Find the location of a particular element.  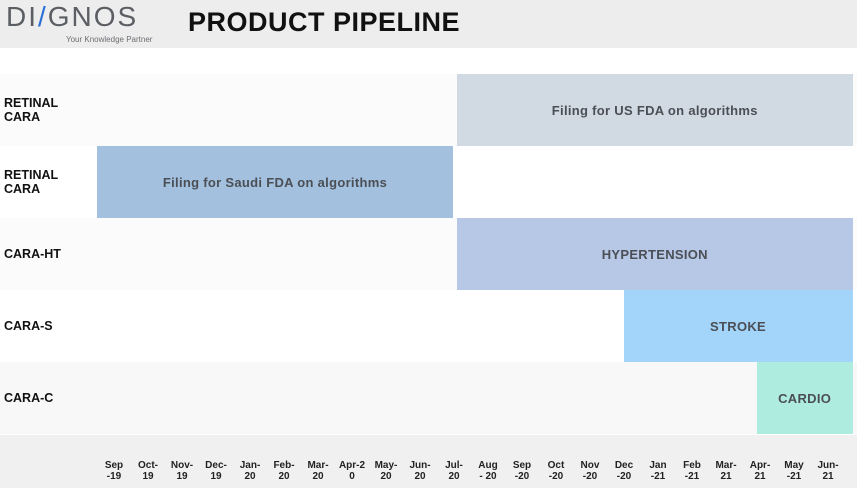

x-tick-label: Dec- 19 is located at coordinates (216, 471).